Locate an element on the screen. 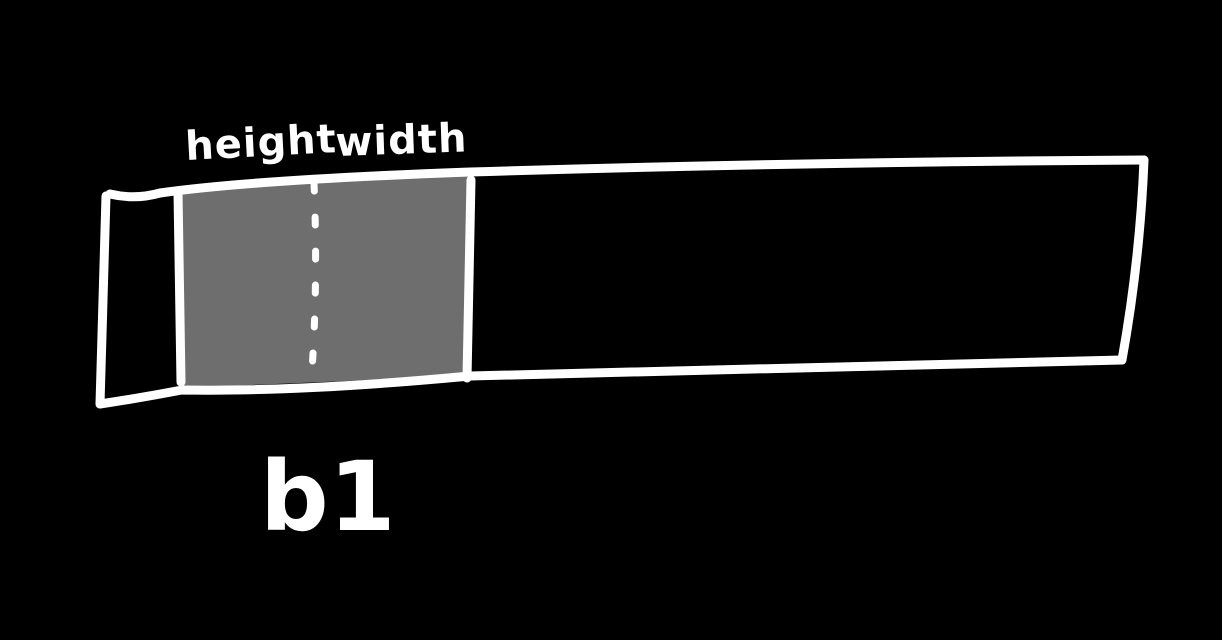  width-label: width is located at coordinates (401, 140).